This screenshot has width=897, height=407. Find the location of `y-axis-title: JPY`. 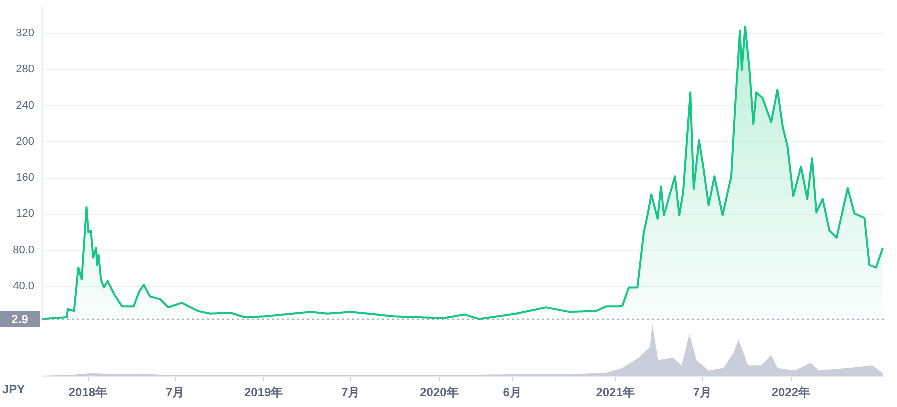

y-axis-title: JPY is located at coordinates (14, 389).